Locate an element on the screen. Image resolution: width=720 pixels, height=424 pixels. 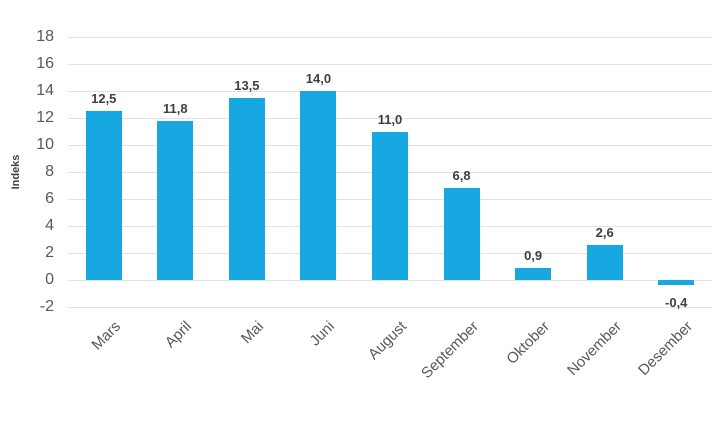
y-tick-label: 4 is located at coordinates (49, 225).